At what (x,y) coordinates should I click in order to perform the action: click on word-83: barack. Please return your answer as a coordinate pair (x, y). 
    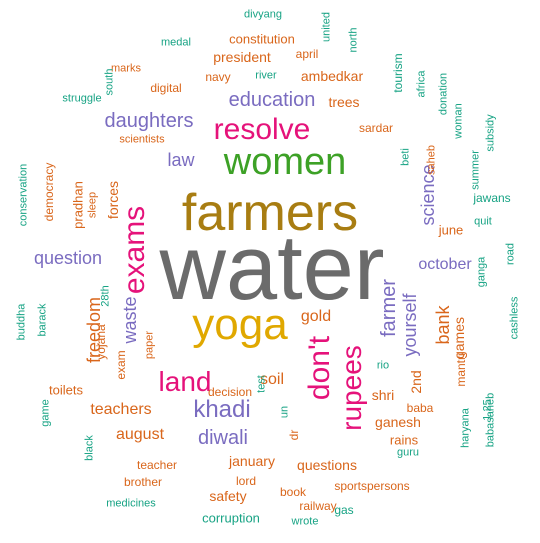
    Looking at the image, I should click on (42, 320).